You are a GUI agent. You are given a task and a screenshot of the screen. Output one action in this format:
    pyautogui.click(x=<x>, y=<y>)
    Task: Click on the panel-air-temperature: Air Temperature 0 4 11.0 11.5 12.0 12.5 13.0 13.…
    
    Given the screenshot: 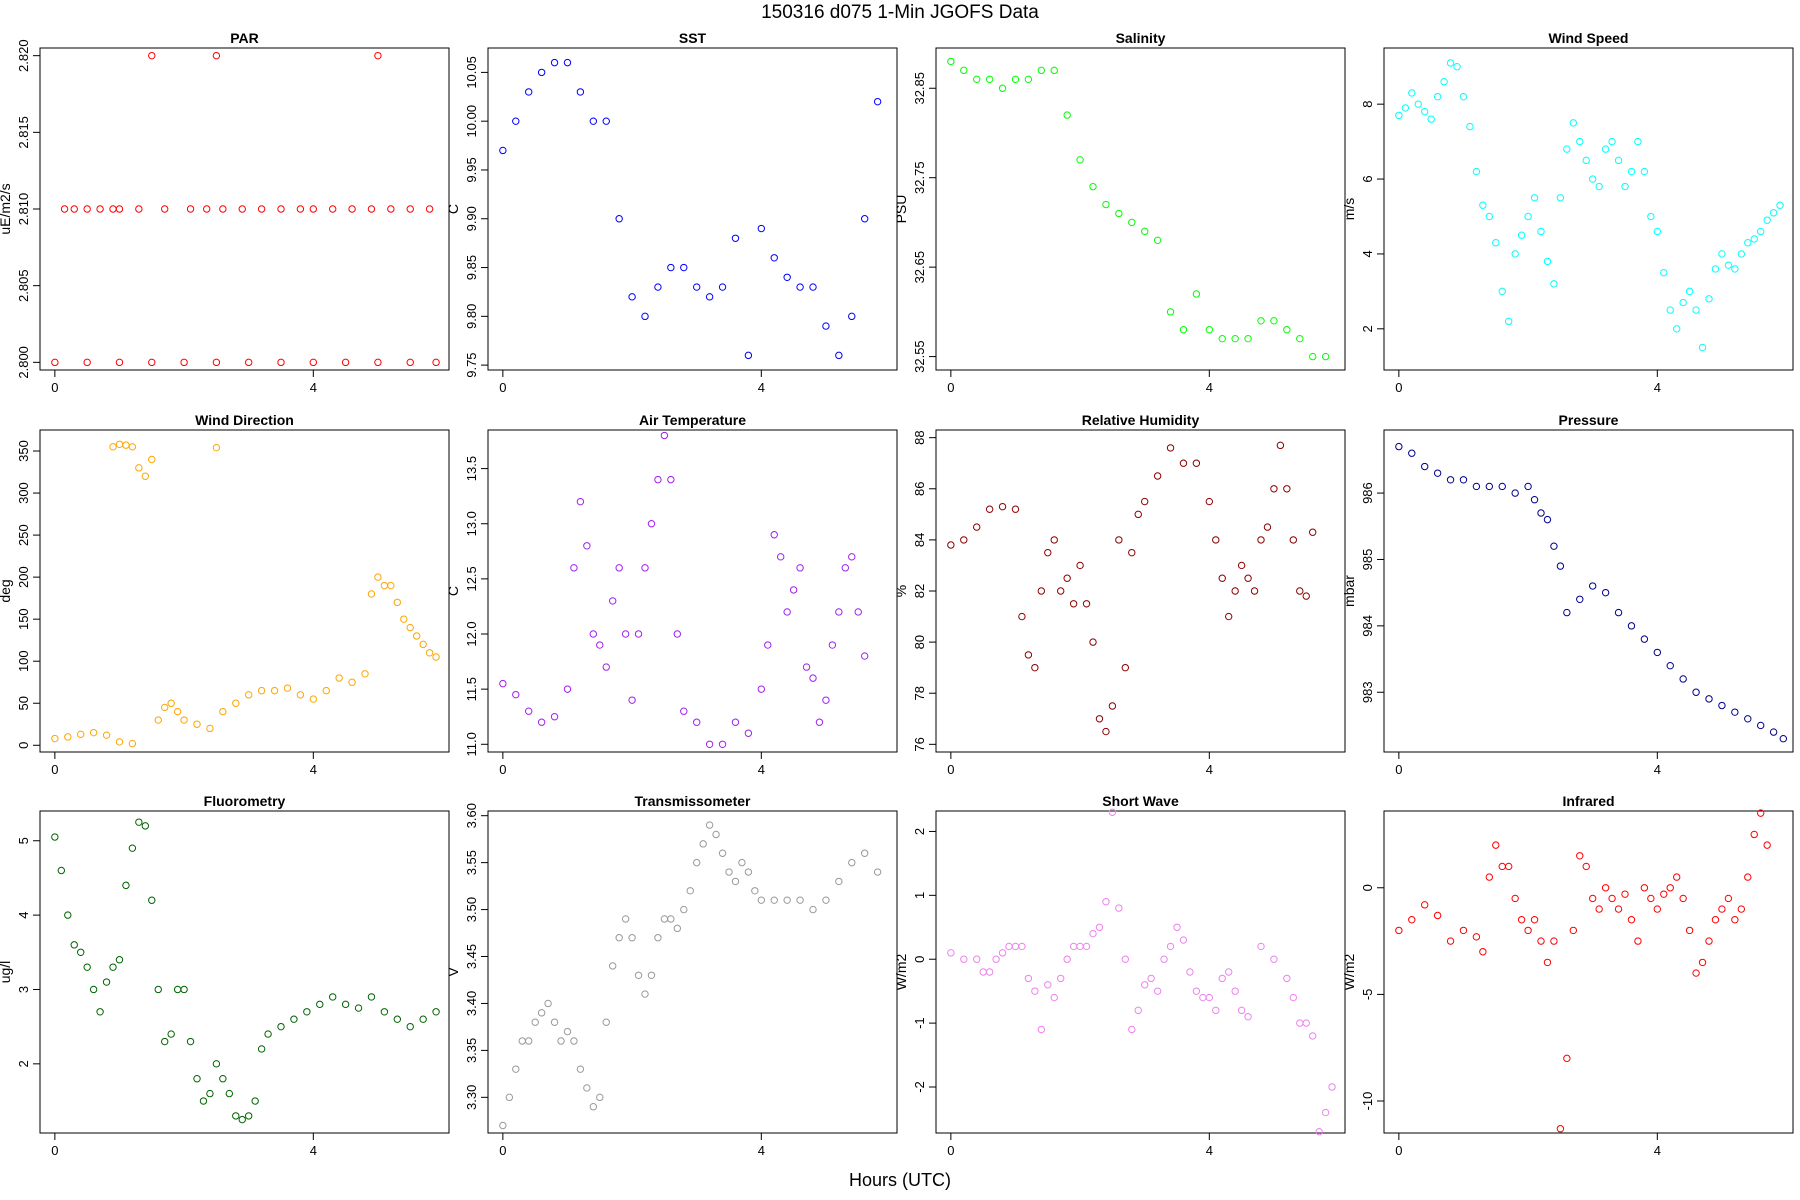 What is the action you would take?
    pyautogui.click(x=671, y=594)
    